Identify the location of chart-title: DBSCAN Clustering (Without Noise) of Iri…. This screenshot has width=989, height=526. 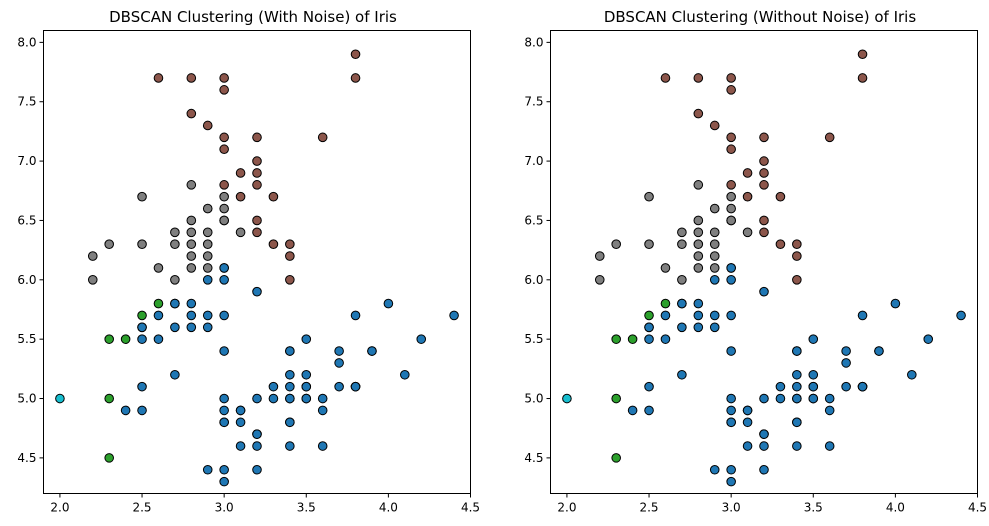
(760, 17).